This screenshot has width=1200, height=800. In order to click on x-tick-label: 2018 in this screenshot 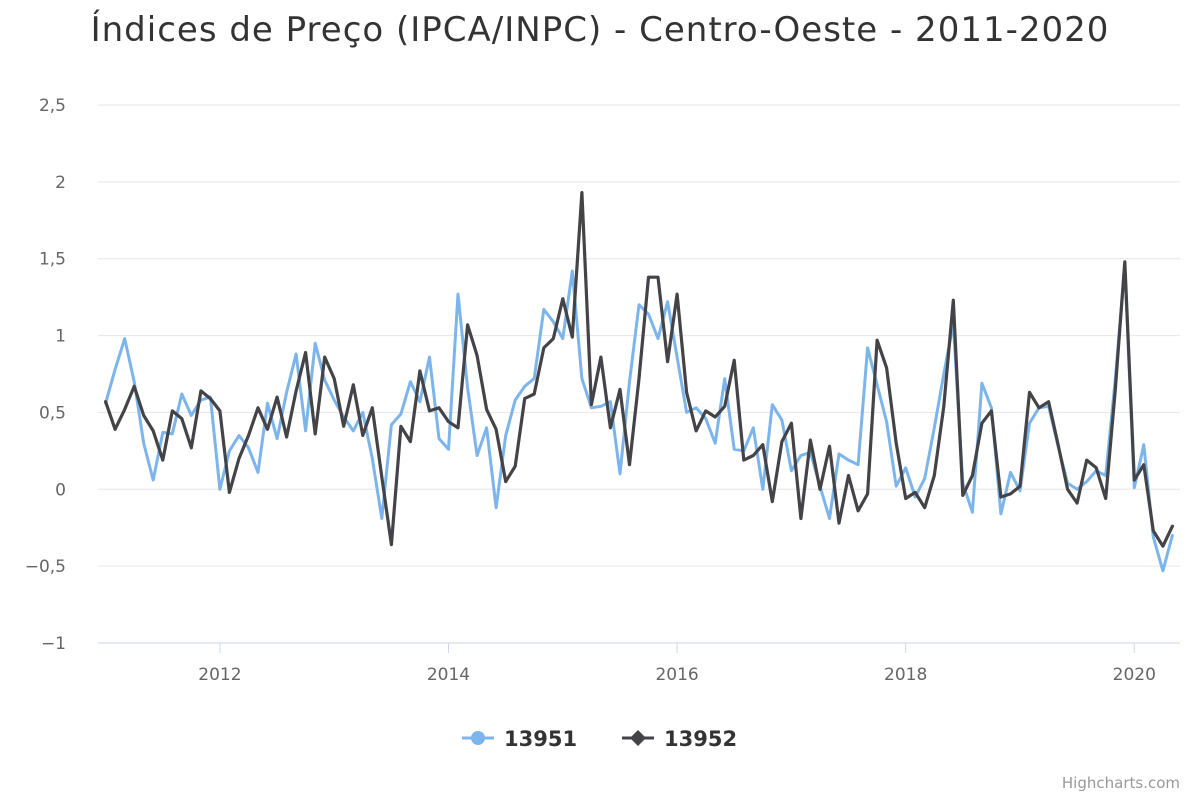, I will do `click(905, 675)`.